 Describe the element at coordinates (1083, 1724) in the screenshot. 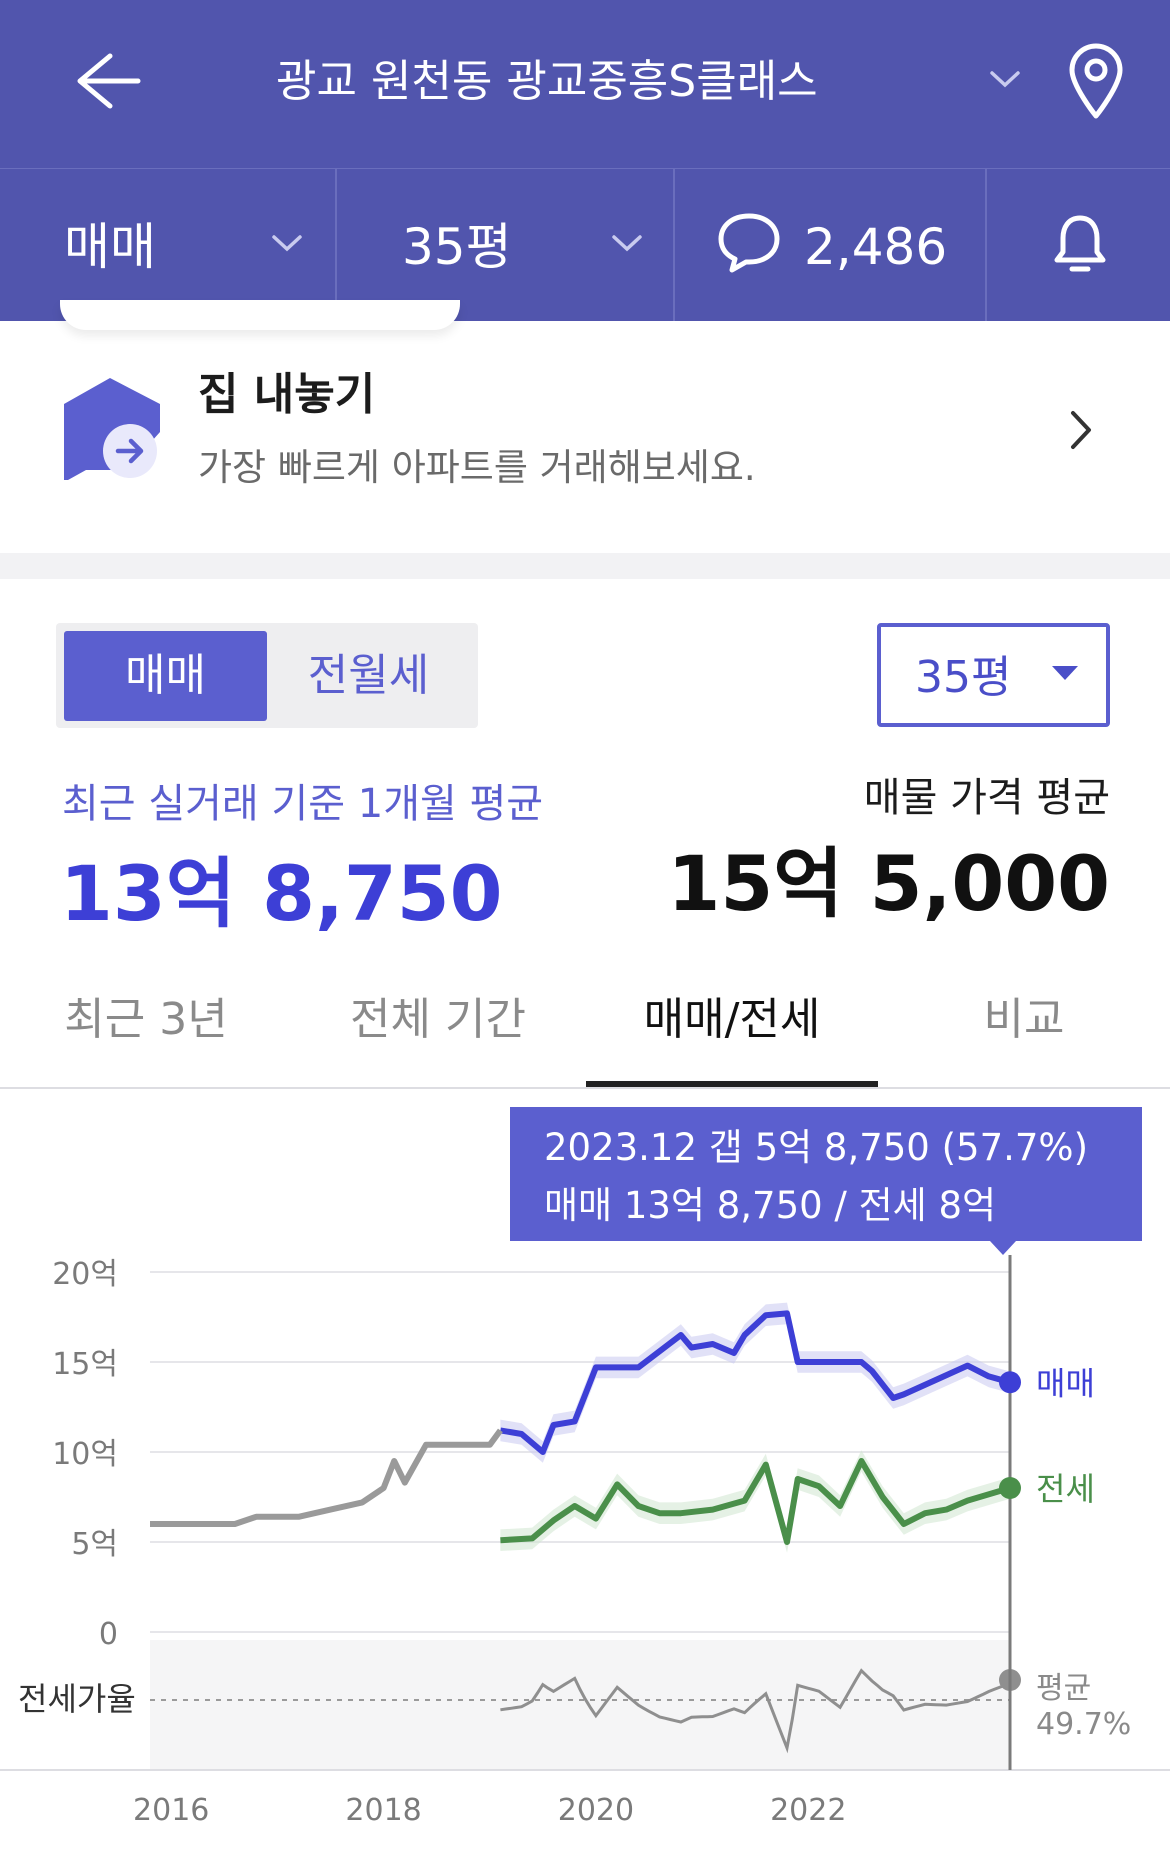

I see `ratio-average-value: 49.7%` at that location.